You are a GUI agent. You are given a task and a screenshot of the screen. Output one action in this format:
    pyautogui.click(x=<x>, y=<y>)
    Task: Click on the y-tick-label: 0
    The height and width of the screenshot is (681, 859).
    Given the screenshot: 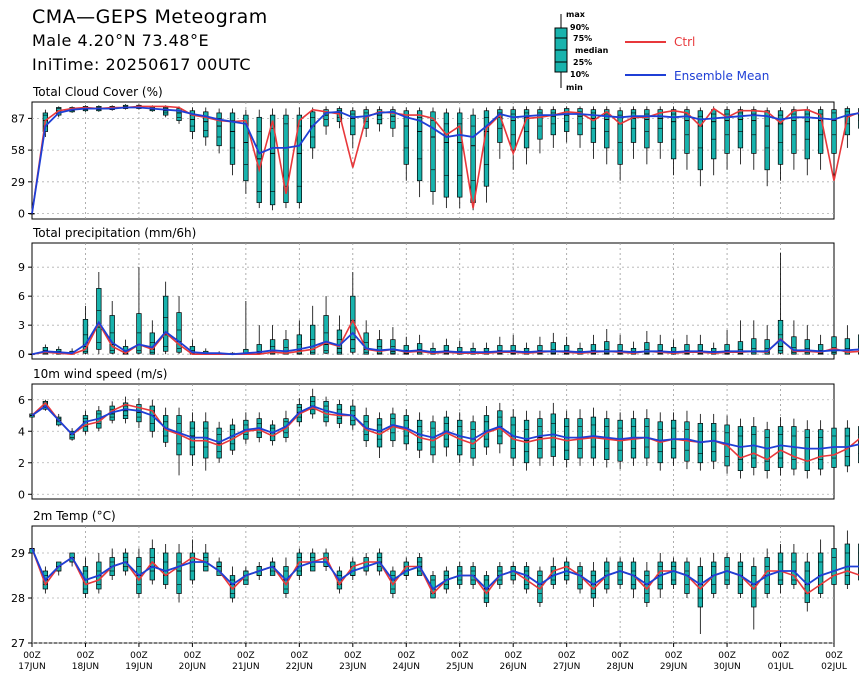 What is the action you would take?
    pyautogui.click(x=21, y=354)
    